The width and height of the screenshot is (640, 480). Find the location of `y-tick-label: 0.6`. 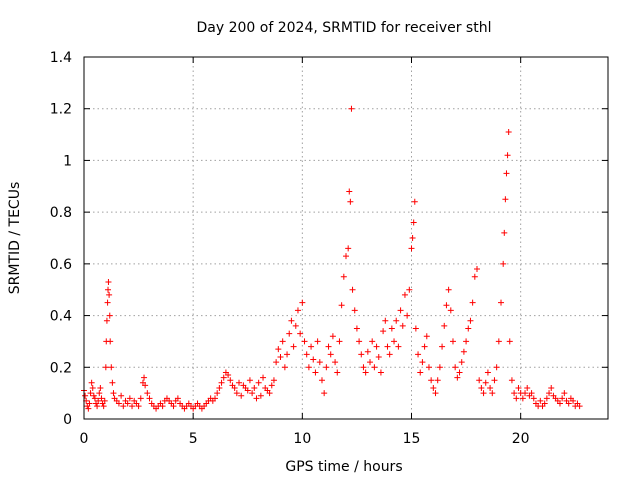

y-tick-label: 0.6 is located at coordinates (61, 265).